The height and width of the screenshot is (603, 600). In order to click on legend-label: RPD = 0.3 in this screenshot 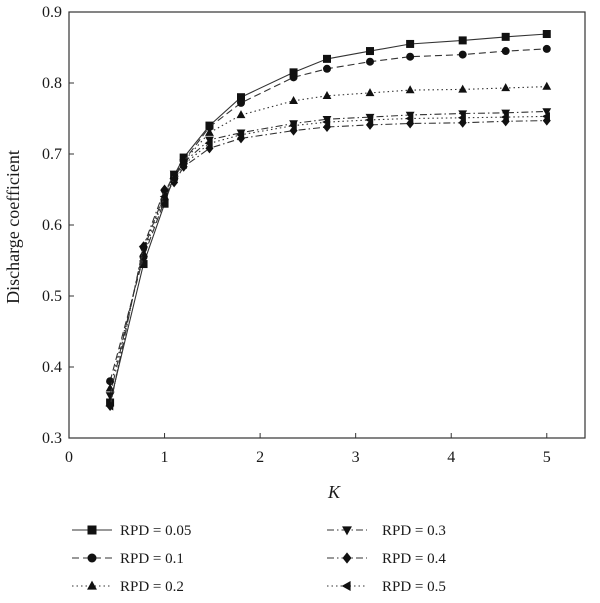, I will do `click(414, 531)`.